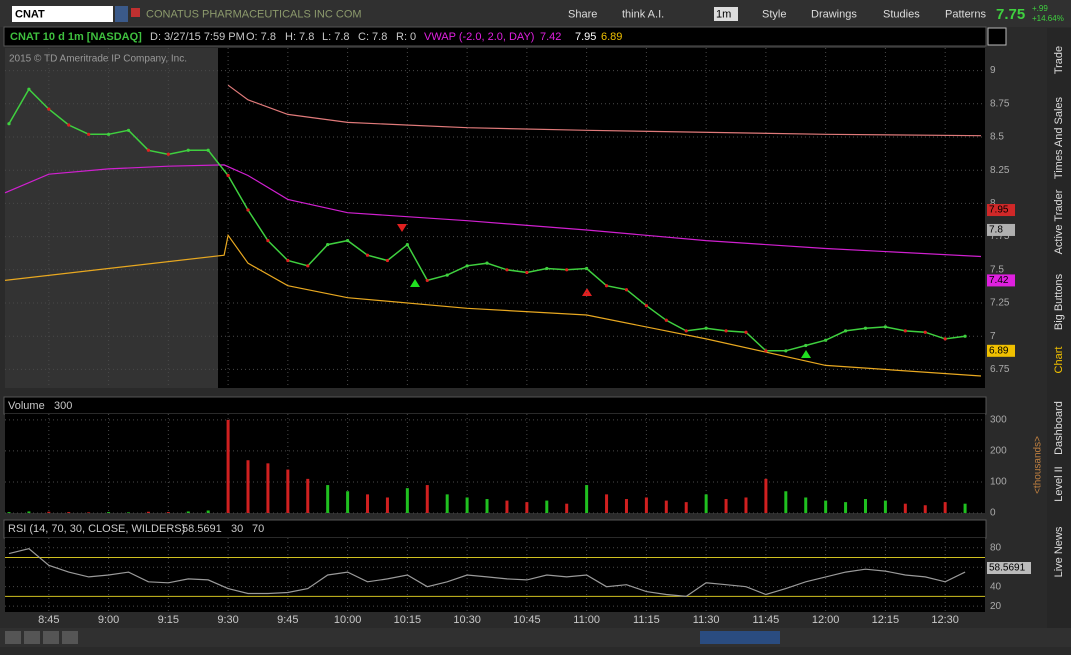 The width and height of the screenshot is (1071, 655). Describe the element at coordinates (1059, 60) in the screenshot. I see `side-tab: Trade` at that location.